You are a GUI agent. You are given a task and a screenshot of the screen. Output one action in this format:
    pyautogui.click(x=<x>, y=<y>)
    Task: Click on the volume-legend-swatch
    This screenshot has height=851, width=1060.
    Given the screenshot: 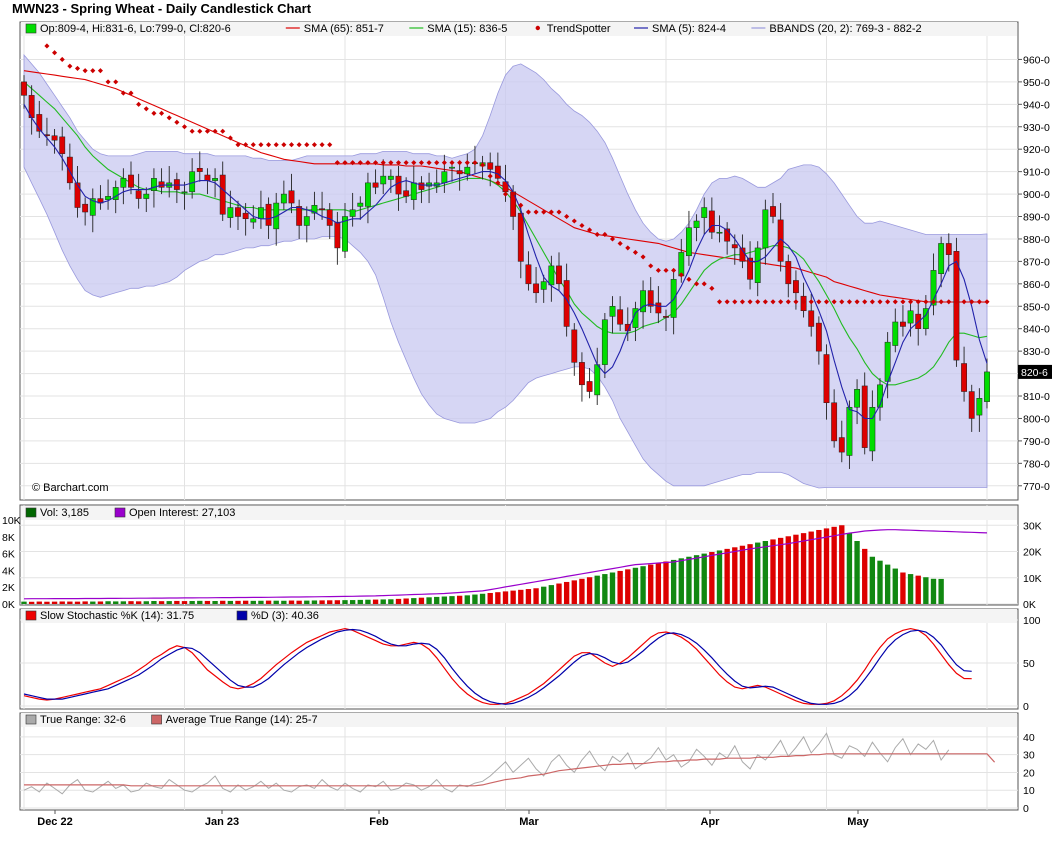 What is the action you would take?
    pyautogui.click(x=31, y=512)
    